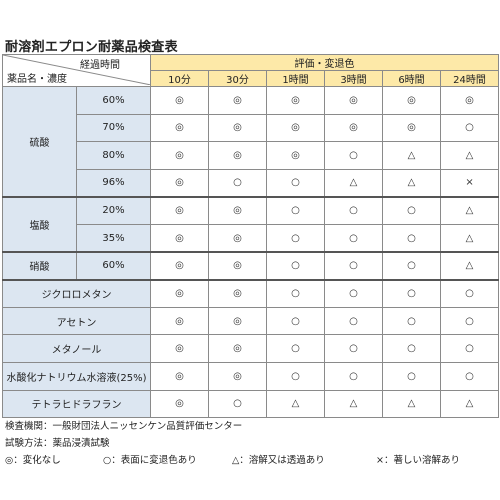  What do you see at coordinates (251, 183) in the screenshot?
I see `table-row: 96% ◎ ○ ○ △ △ ×` at bounding box center [251, 183].